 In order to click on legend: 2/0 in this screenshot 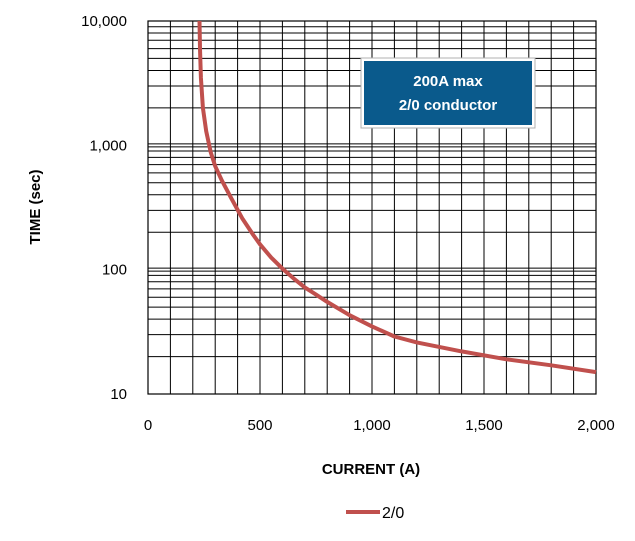, I will do `click(375, 513)`.